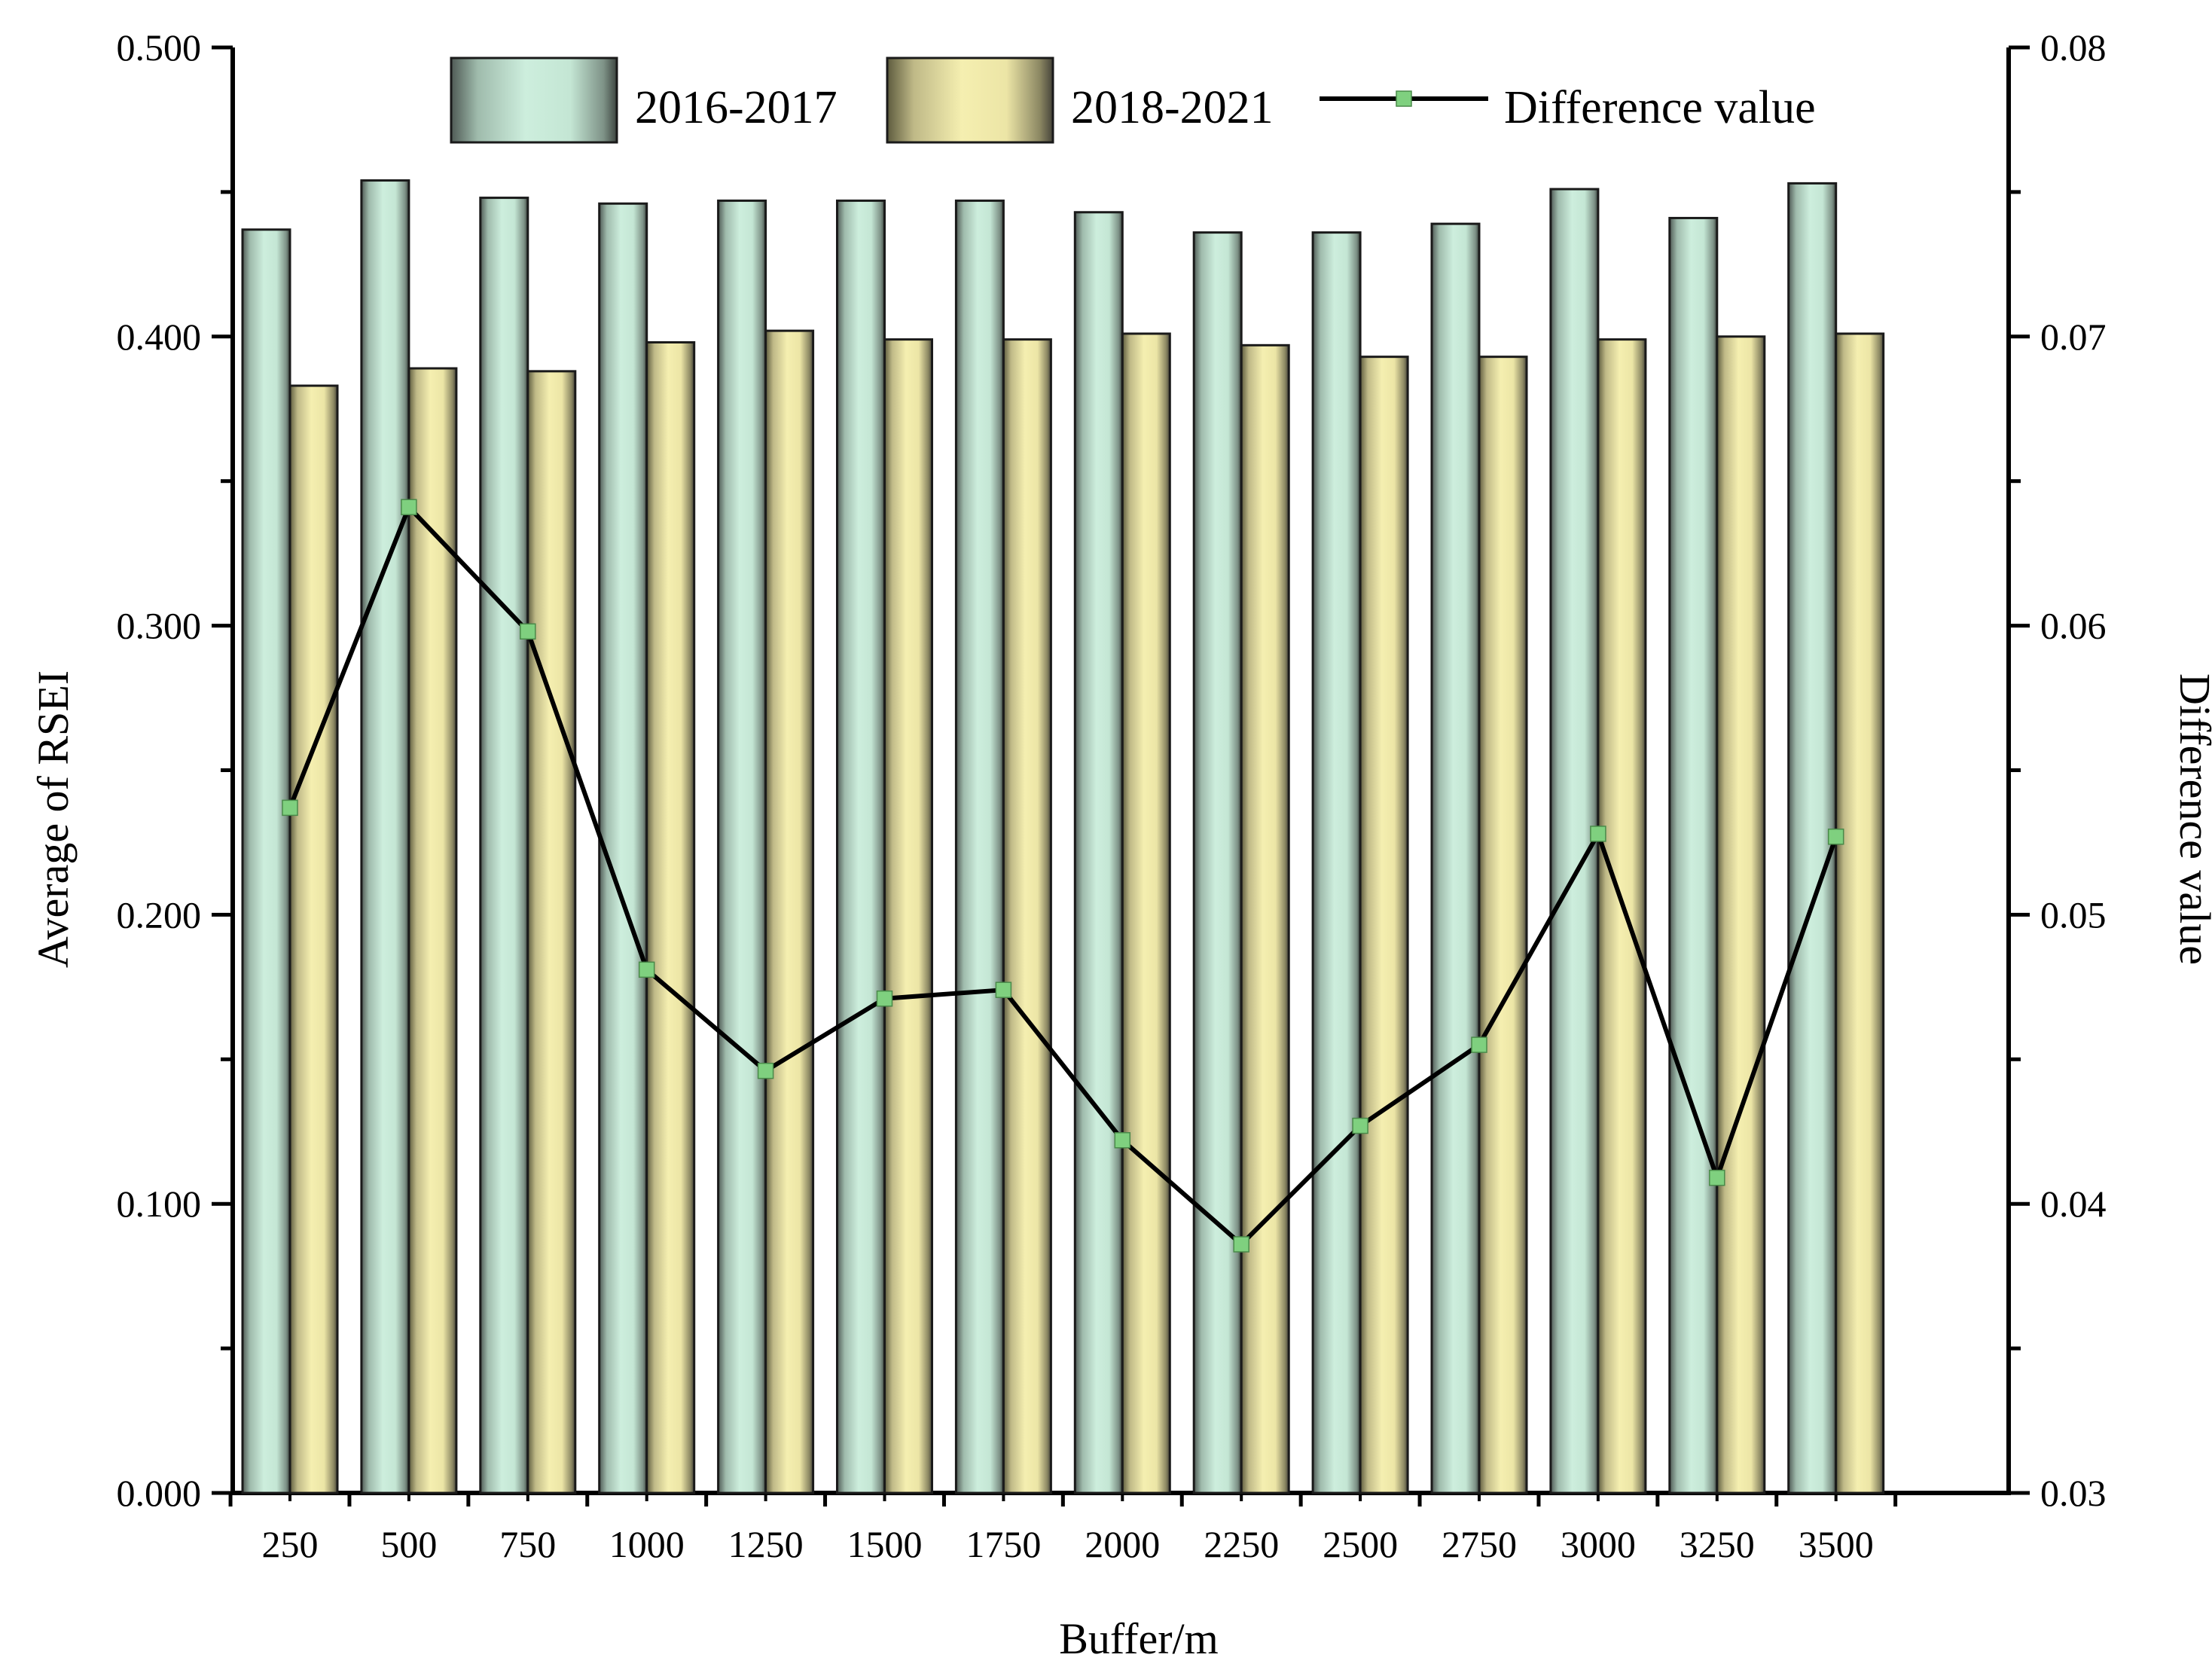 The height and width of the screenshot is (1679, 2212). What do you see at coordinates (2073, 914) in the screenshot?
I see `right-tick-label: 0.05` at bounding box center [2073, 914].